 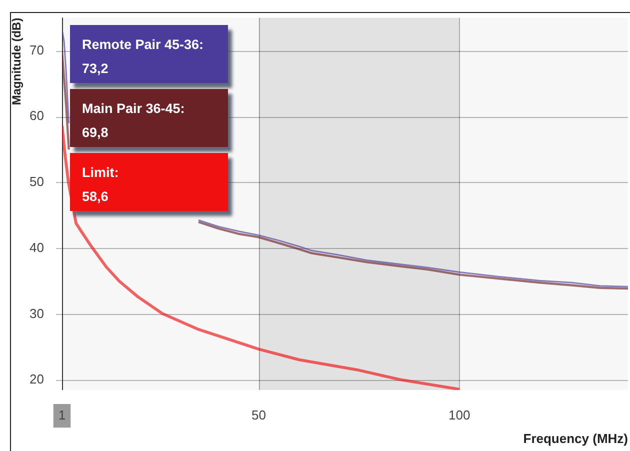 I want to click on y-tick-label: 40, so click(x=37, y=247).